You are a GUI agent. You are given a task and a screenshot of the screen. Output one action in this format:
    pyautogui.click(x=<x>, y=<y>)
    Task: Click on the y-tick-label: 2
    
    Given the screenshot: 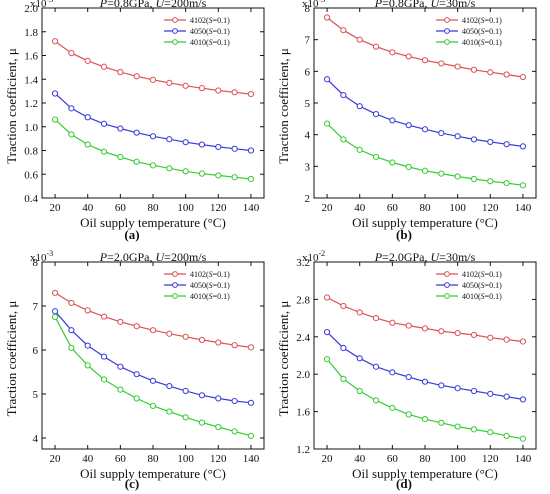 What is the action you would take?
    pyautogui.click(x=308, y=199)
    